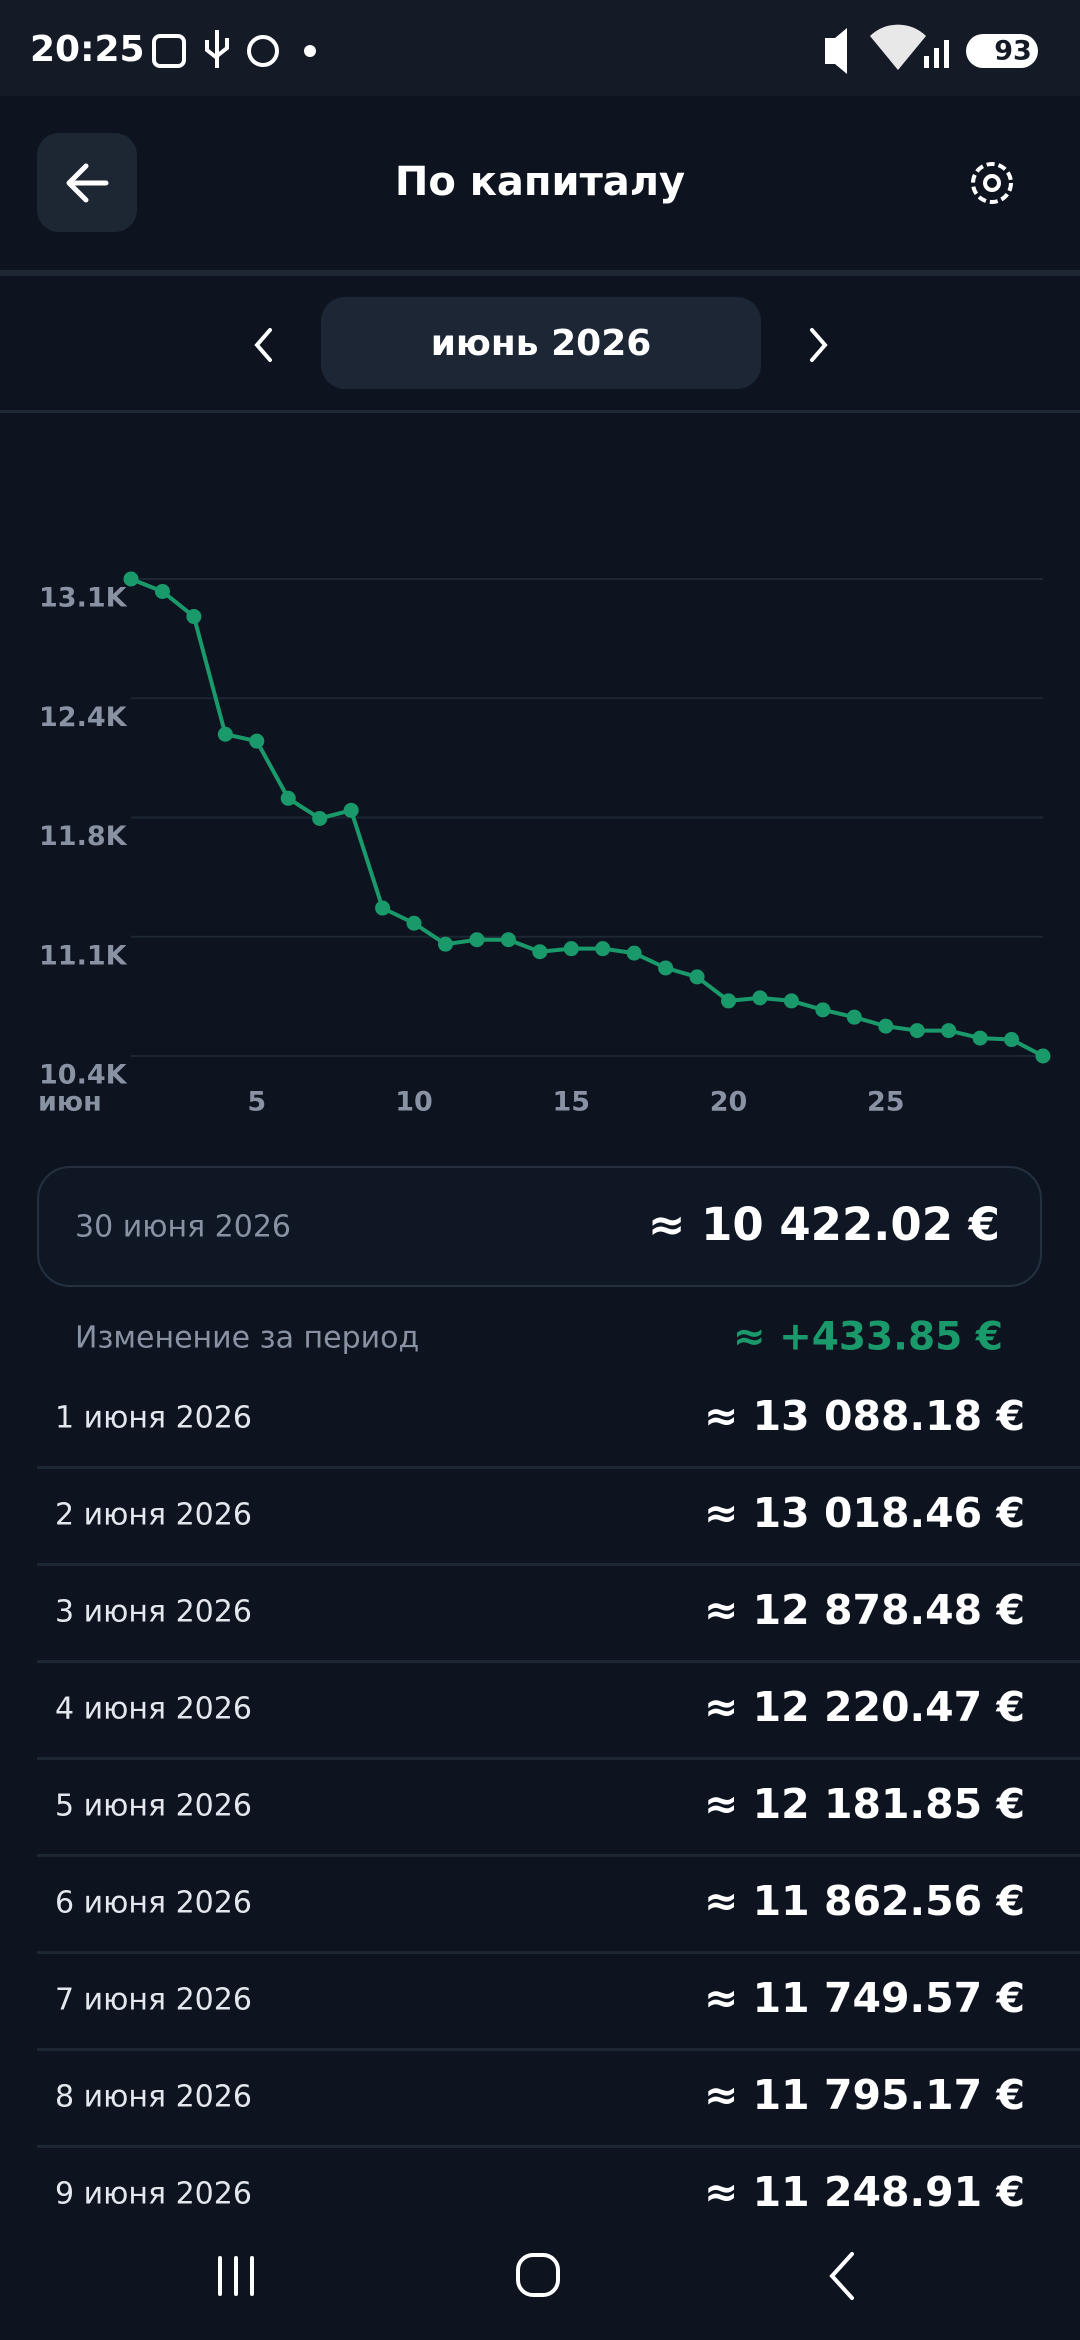 The image size is (1080, 2340). I want to click on row-date: 2 июня 2026, so click(153, 1515).